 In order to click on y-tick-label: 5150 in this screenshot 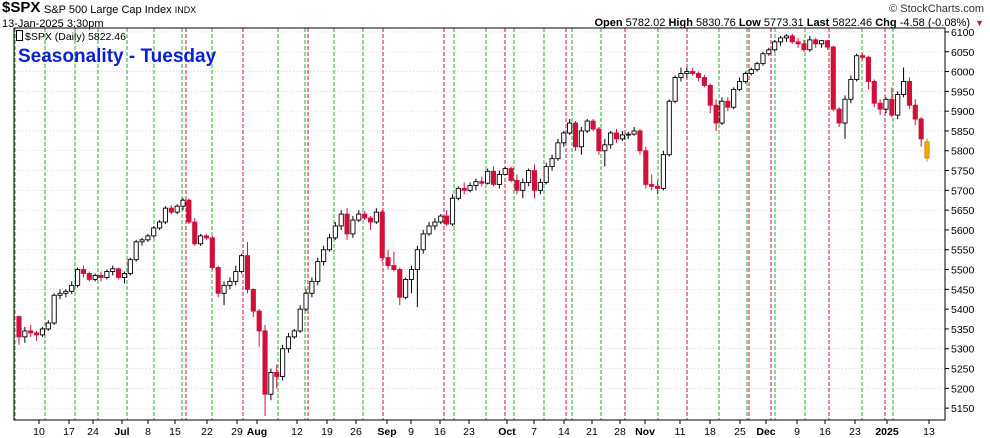, I will do `click(963, 409)`.